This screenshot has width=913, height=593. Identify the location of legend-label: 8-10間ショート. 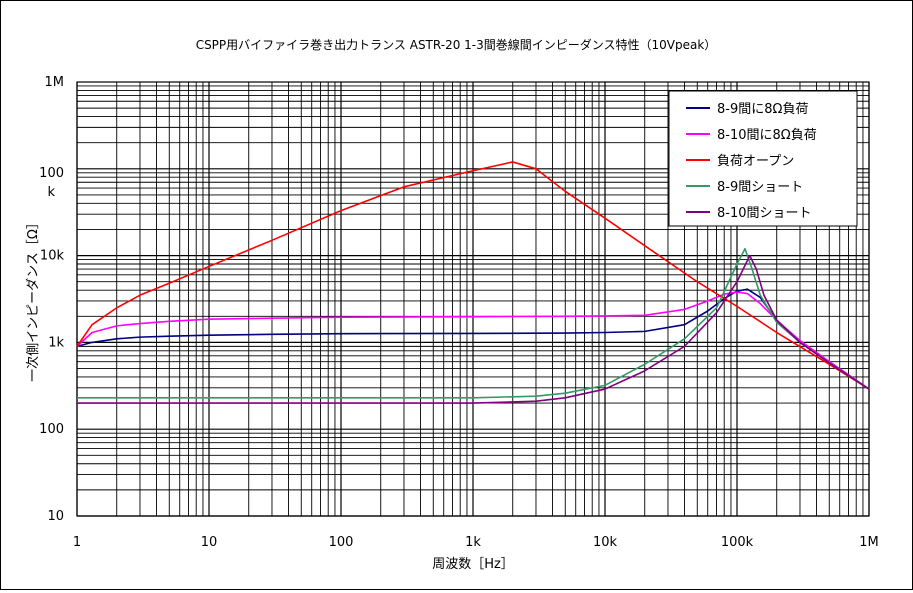
(764, 213).